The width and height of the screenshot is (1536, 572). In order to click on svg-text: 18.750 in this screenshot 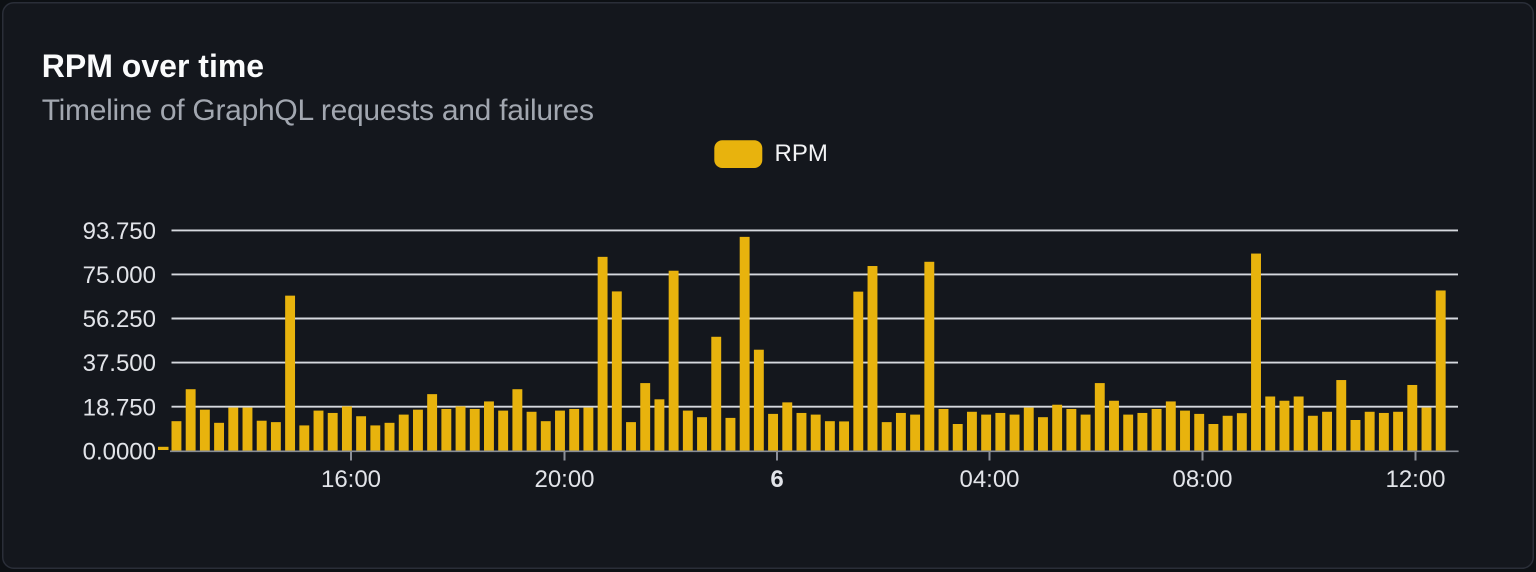, I will do `click(119, 407)`.